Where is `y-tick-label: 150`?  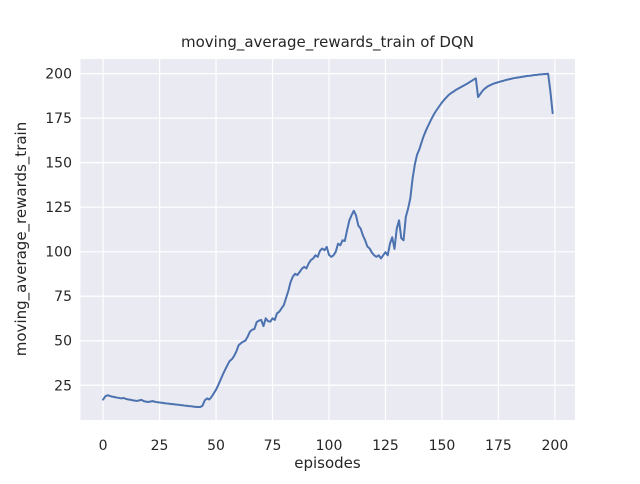 y-tick-label: 150 is located at coordinates (58, 164).